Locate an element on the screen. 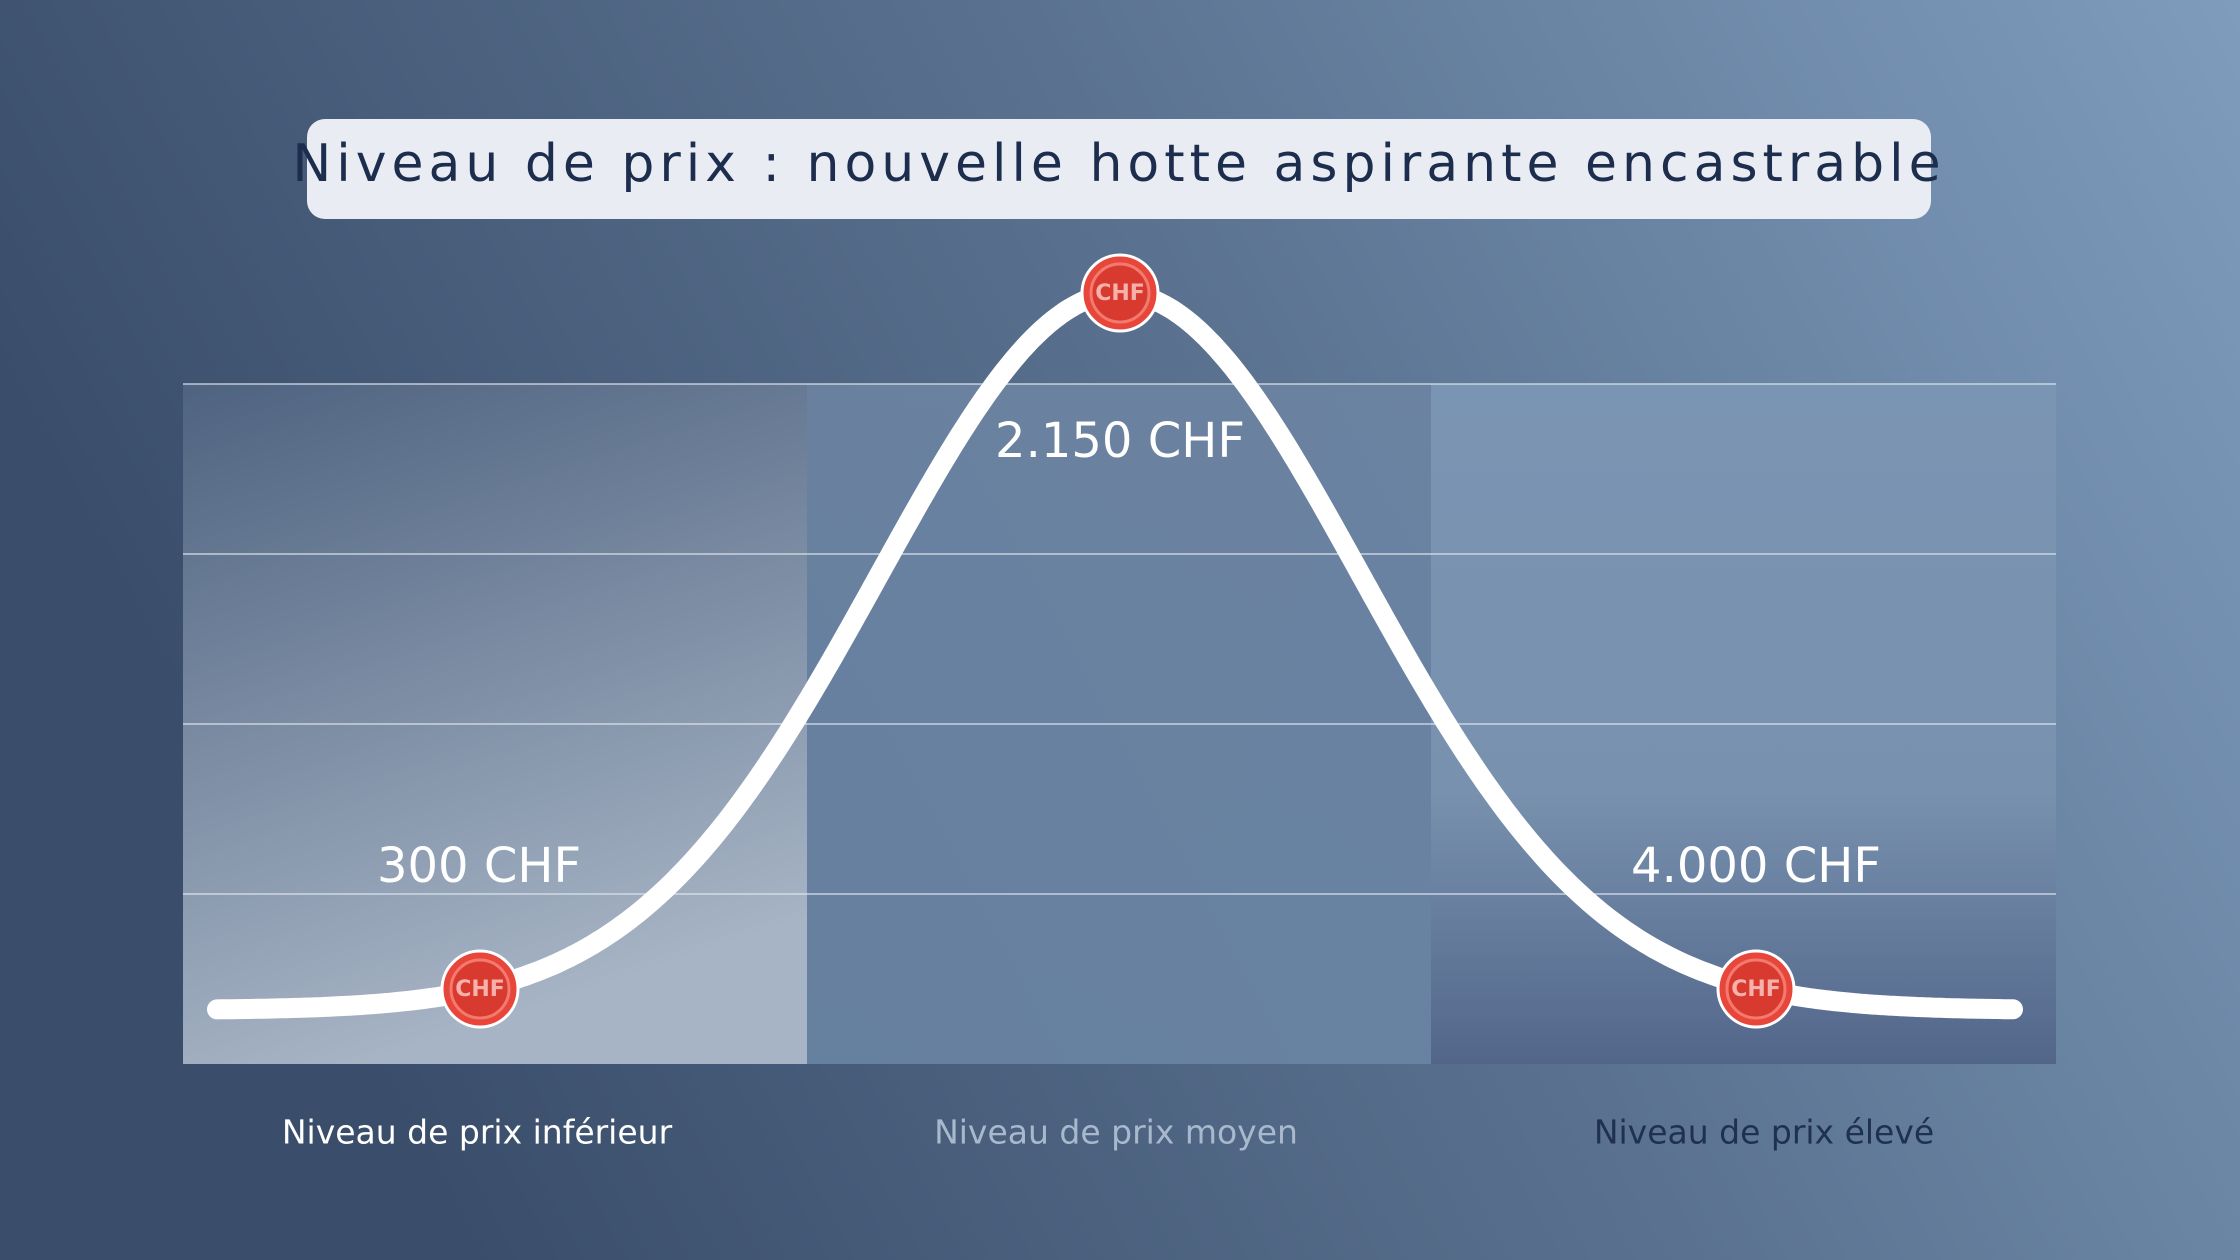 The image size is (2240, 1260). zone-label: Niveau de prix moyen is located at coordinates (1116, 1132).